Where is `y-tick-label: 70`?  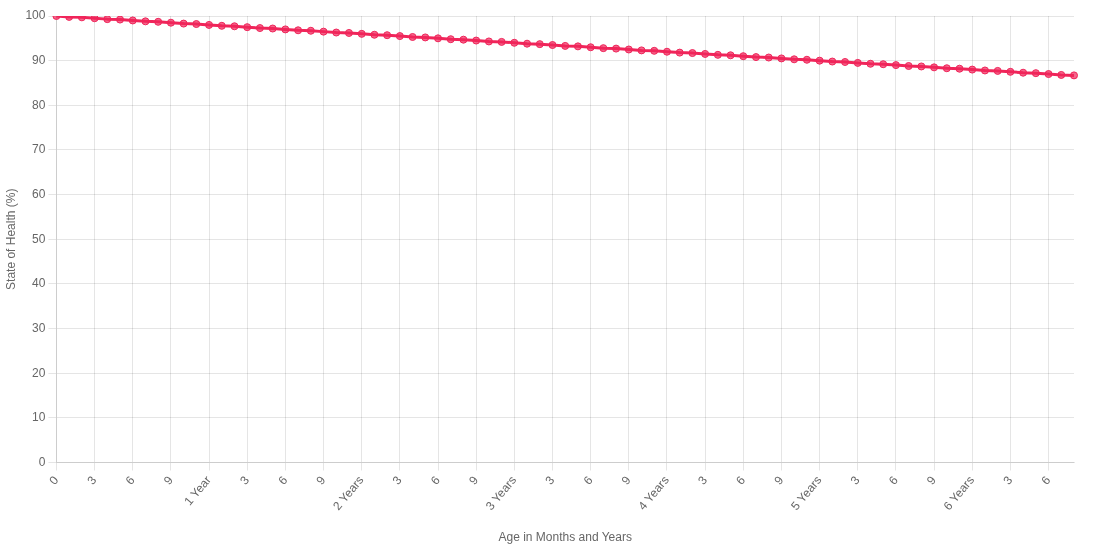 y-tick-label: 70 is located at coordinates (39, 149).